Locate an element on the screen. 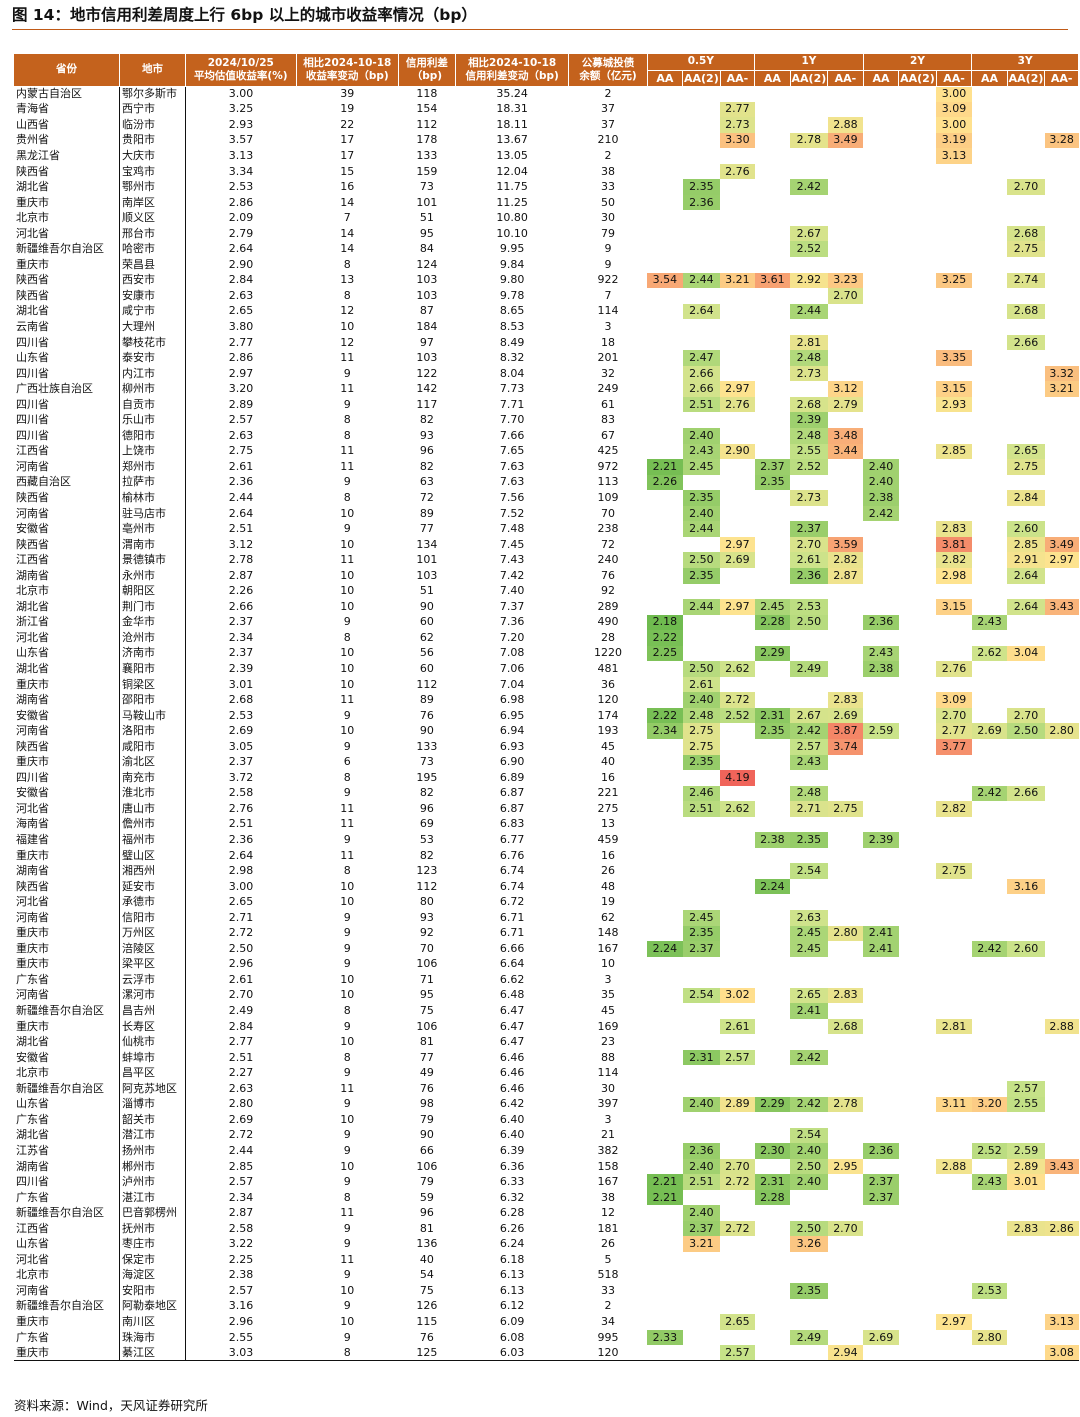 This screenshot has height=1417, width=1080. cell-spread-change: 13.05 is located at coordinates (512, 155).